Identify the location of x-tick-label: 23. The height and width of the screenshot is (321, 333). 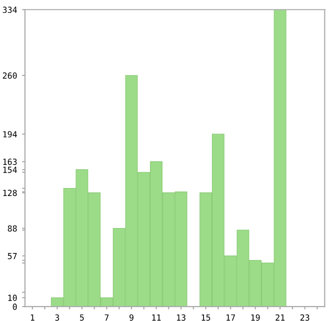
(305, 317).